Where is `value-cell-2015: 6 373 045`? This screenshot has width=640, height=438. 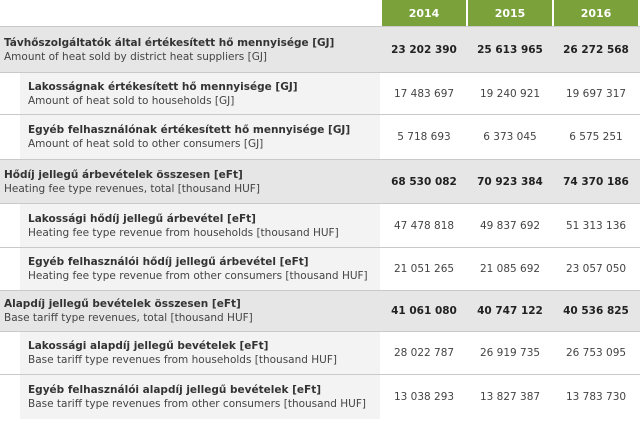 value-cell-2015: 6 373 045 is located at coordinates (510, 137).